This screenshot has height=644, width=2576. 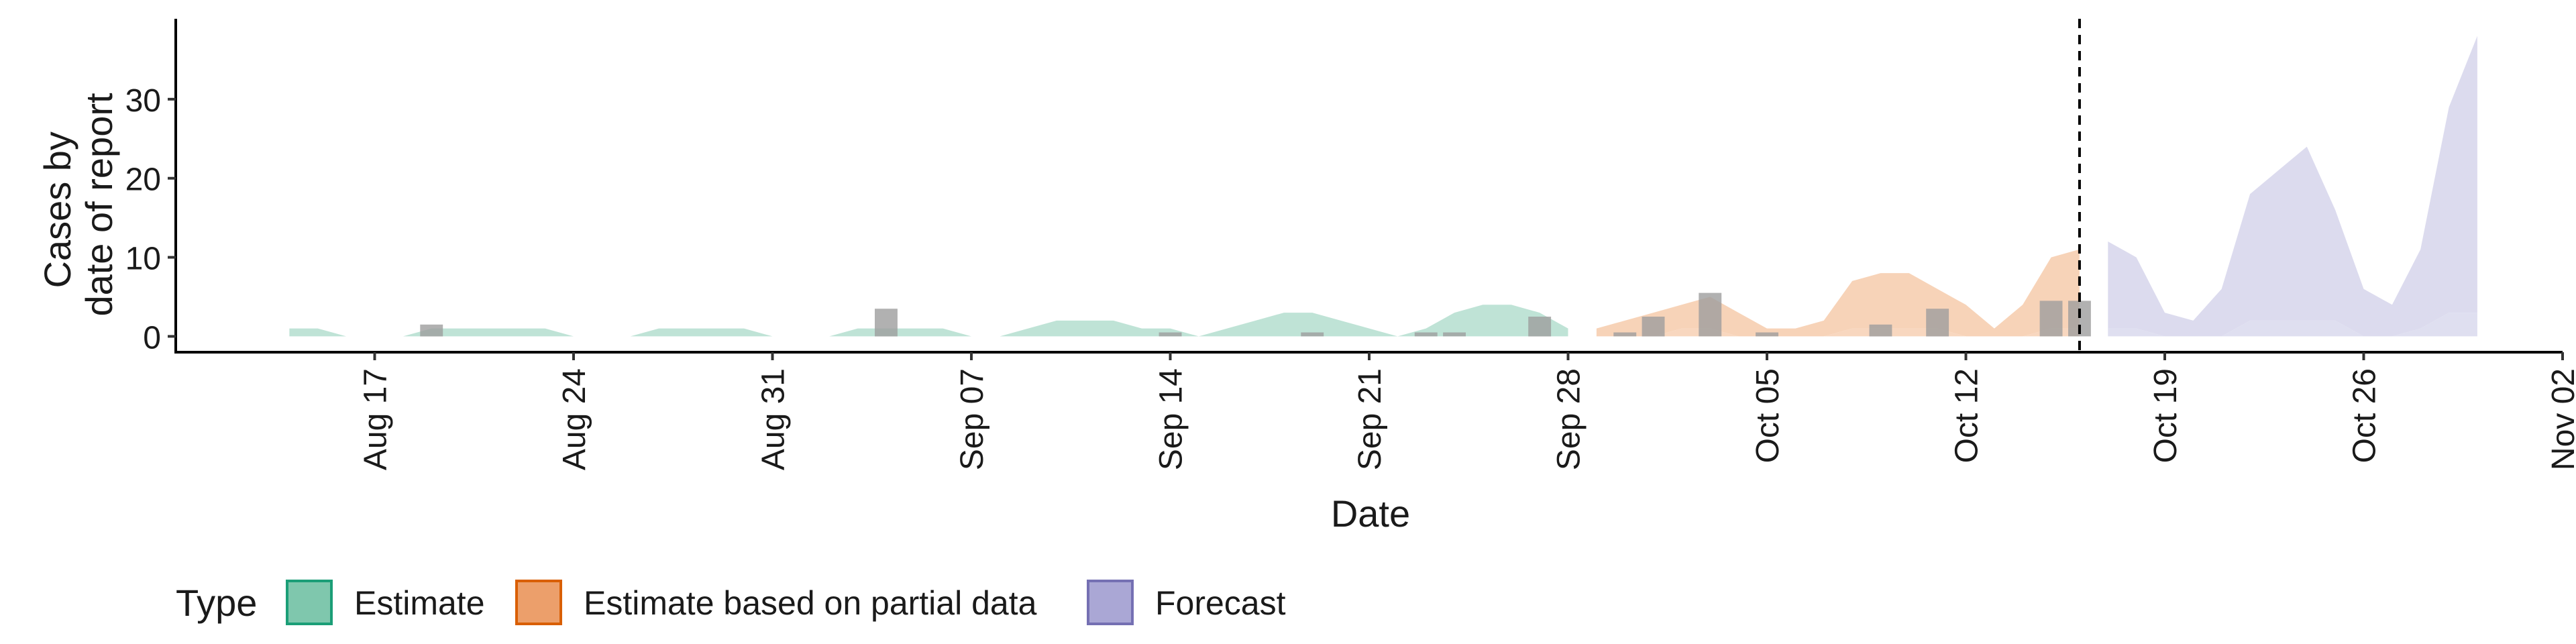 What do you see at coordinates (1569, 419) in the screenshot?
I see `x-tick-label-6: Sep 28` at bounding box center [1569, 419].